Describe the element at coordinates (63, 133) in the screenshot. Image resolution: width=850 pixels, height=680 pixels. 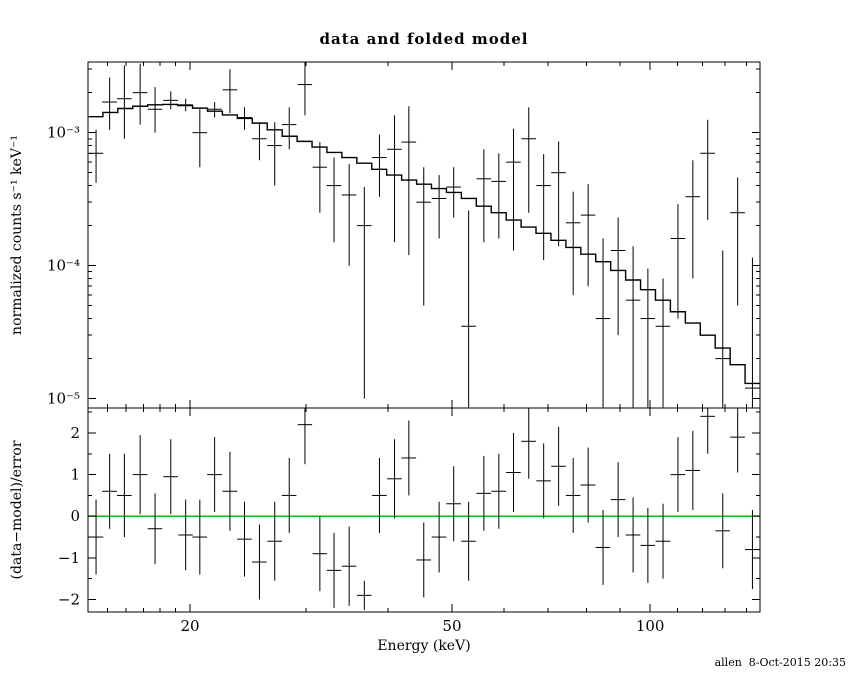
I see `svg-text: 10⁻³` at that location.